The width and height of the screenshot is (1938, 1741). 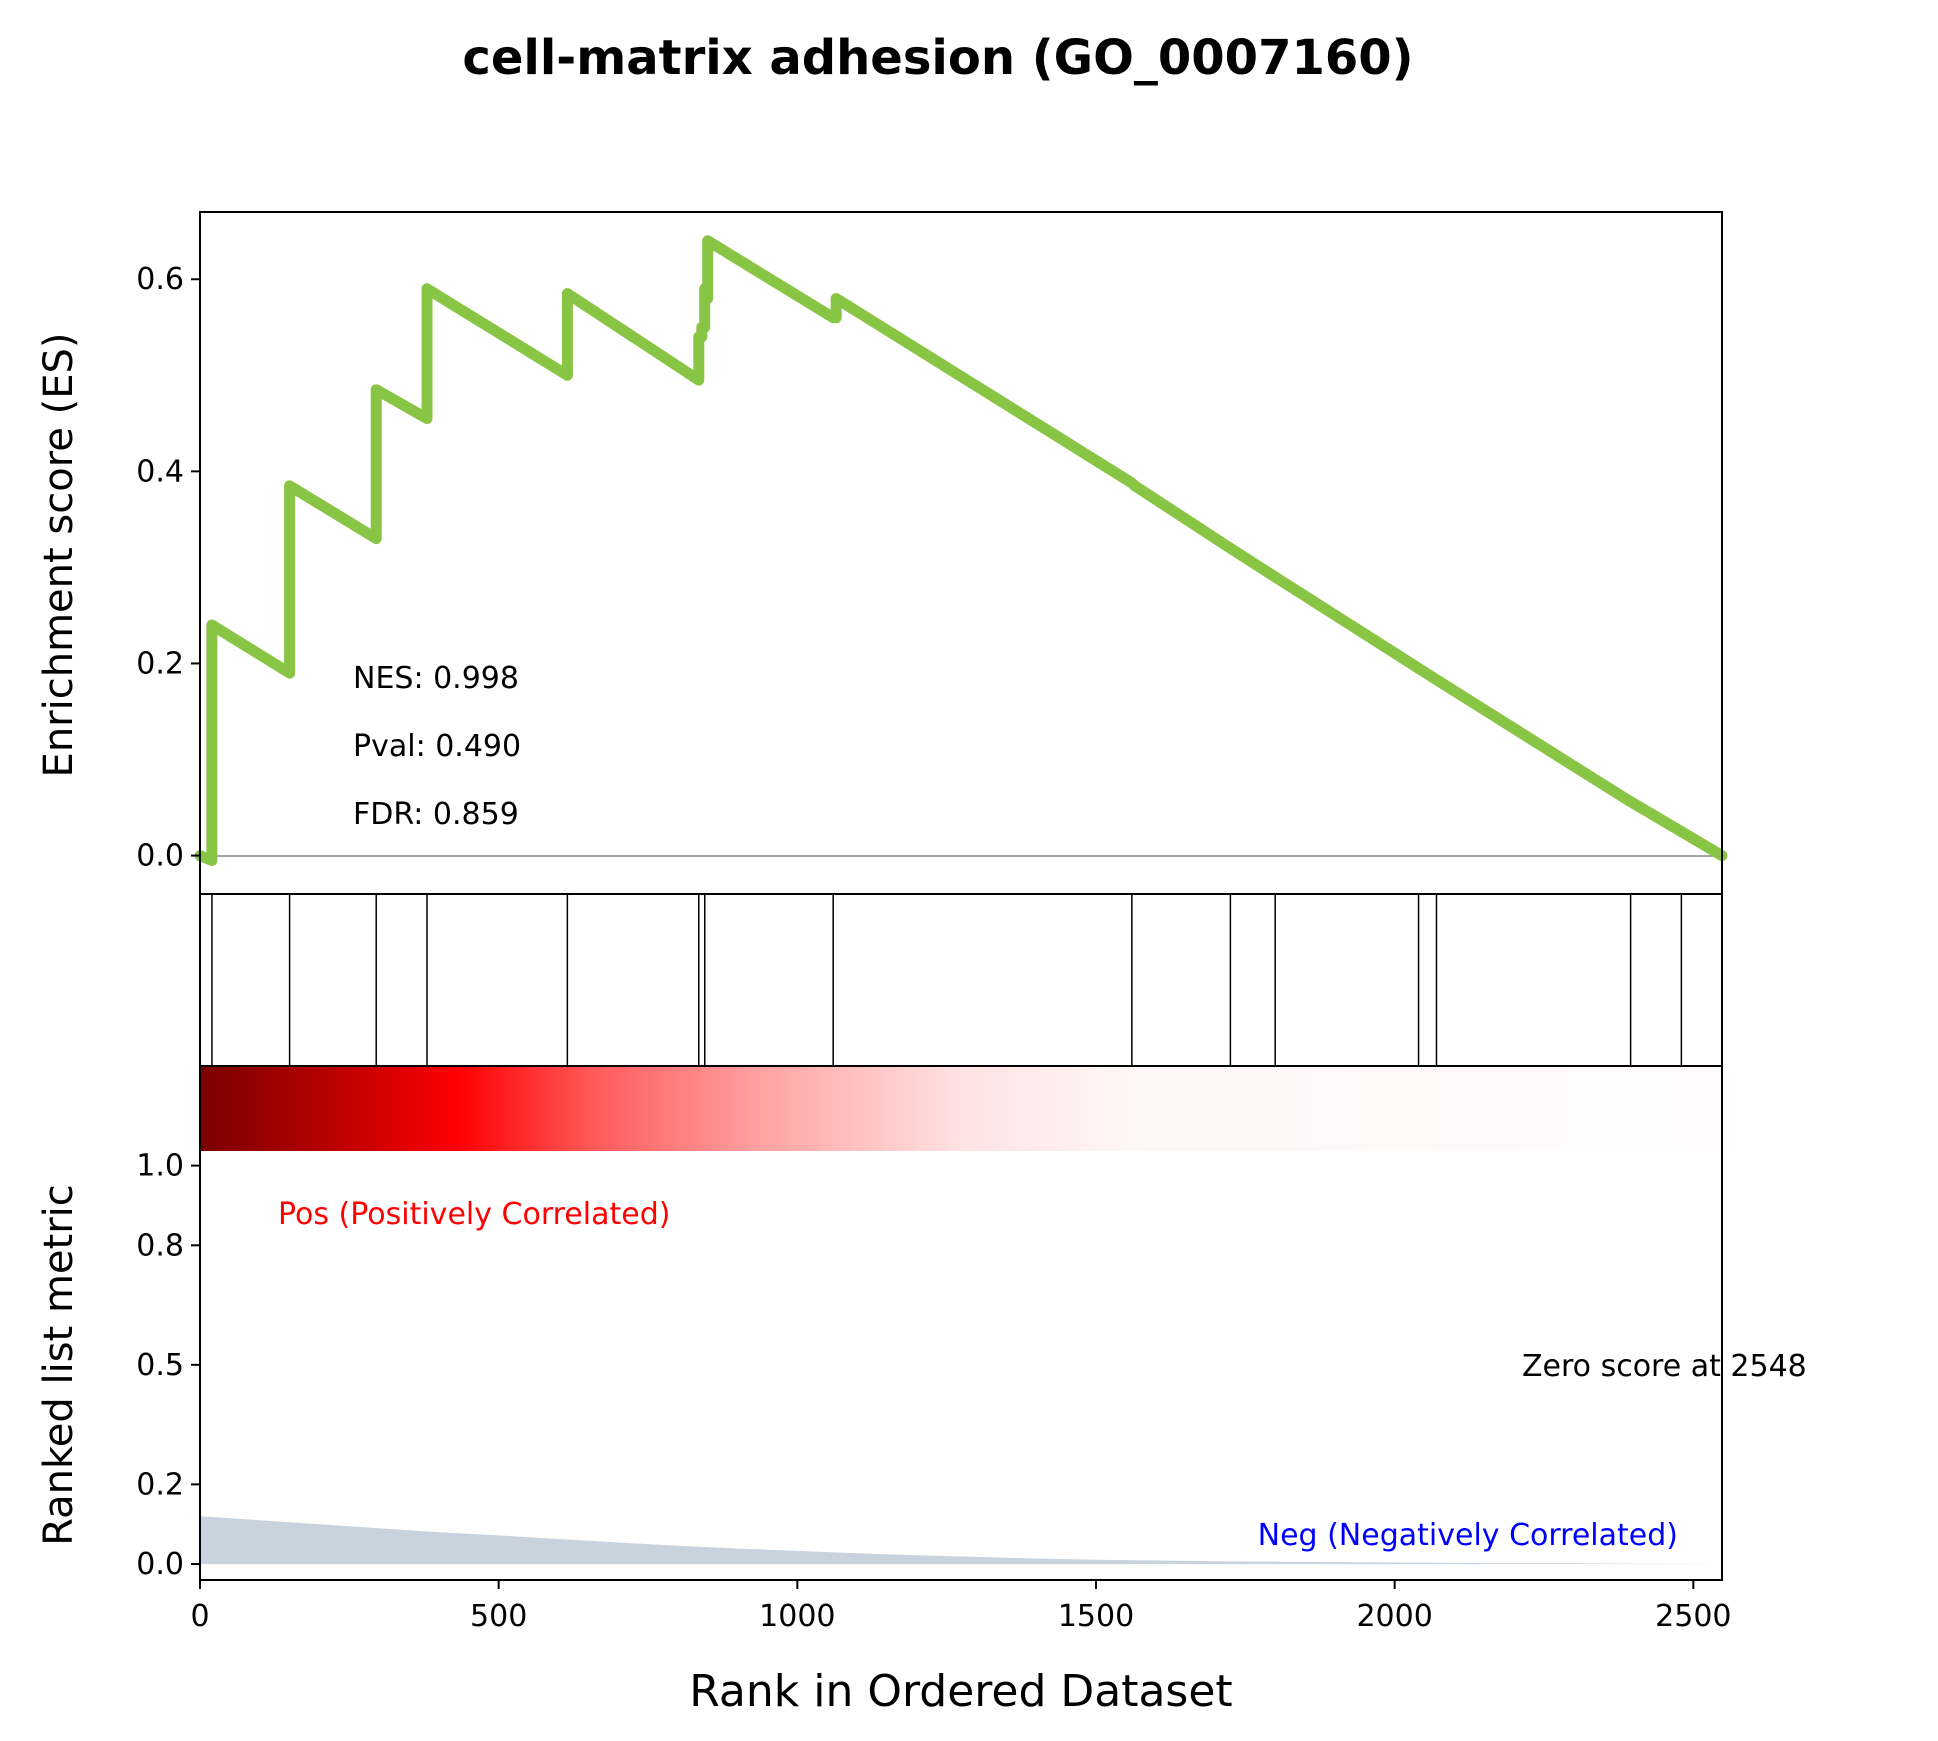 I want to click on metric-y-tick-label: 0.2, so click(x=160, y=1484).